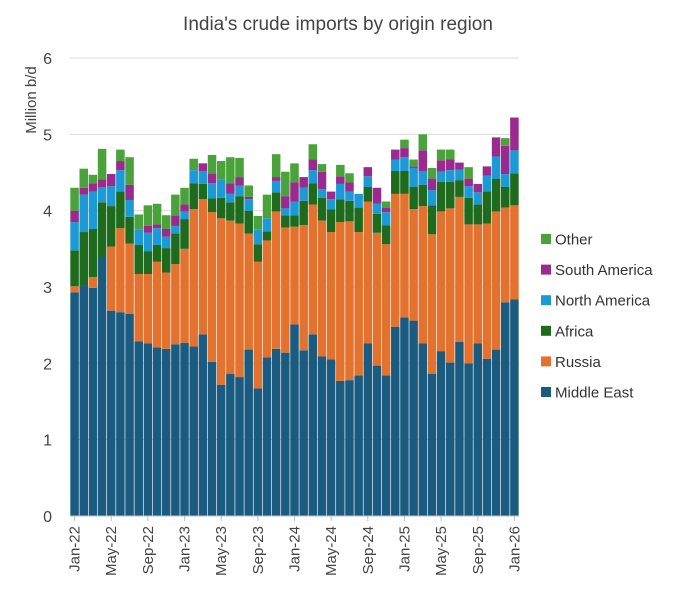  Describe the element at coordinates (47, 441) in the screenshot. I see `y-tick-label: 1` at that location.